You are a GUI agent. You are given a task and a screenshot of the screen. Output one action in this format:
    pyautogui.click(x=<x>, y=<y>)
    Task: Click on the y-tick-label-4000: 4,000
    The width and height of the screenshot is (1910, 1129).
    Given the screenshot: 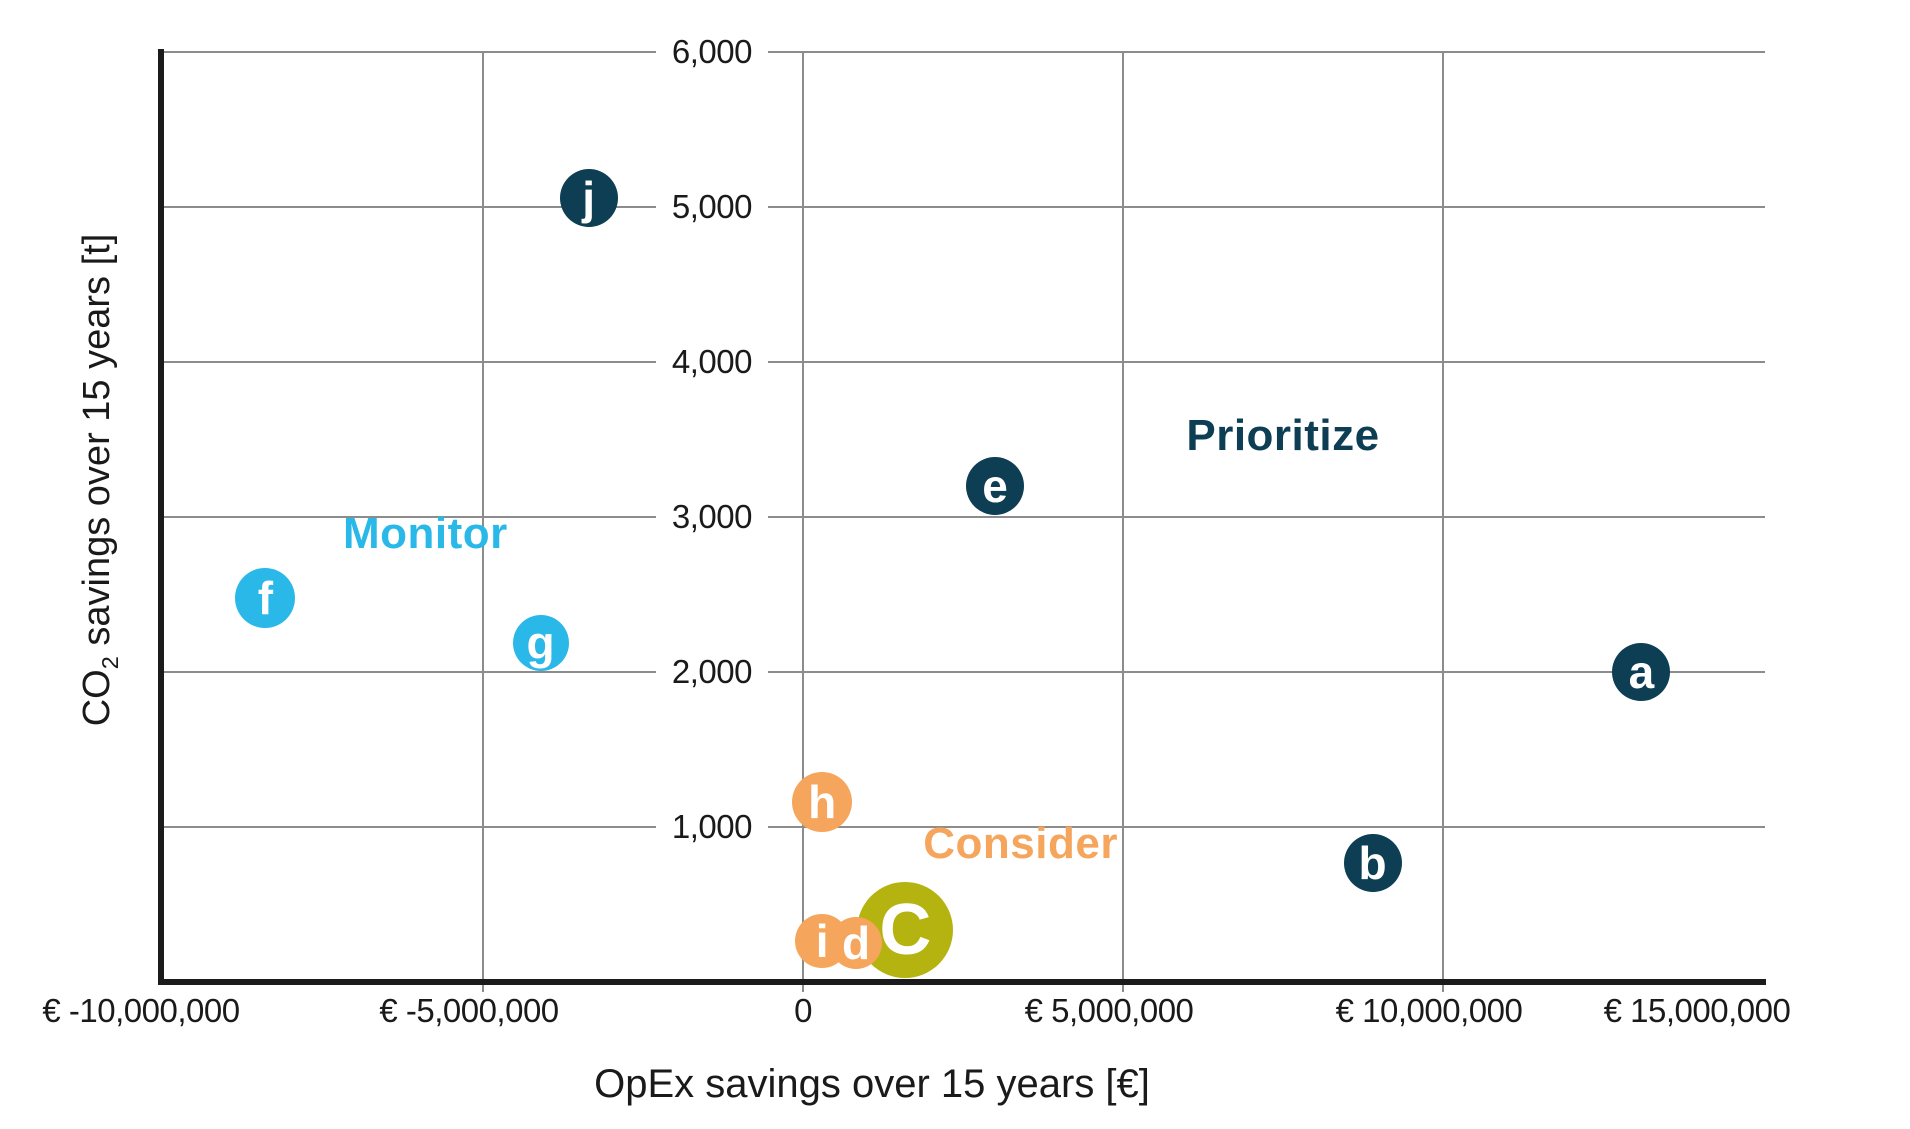 What is the action you would take?
    pyautogui.click(x=711, y=362)
    